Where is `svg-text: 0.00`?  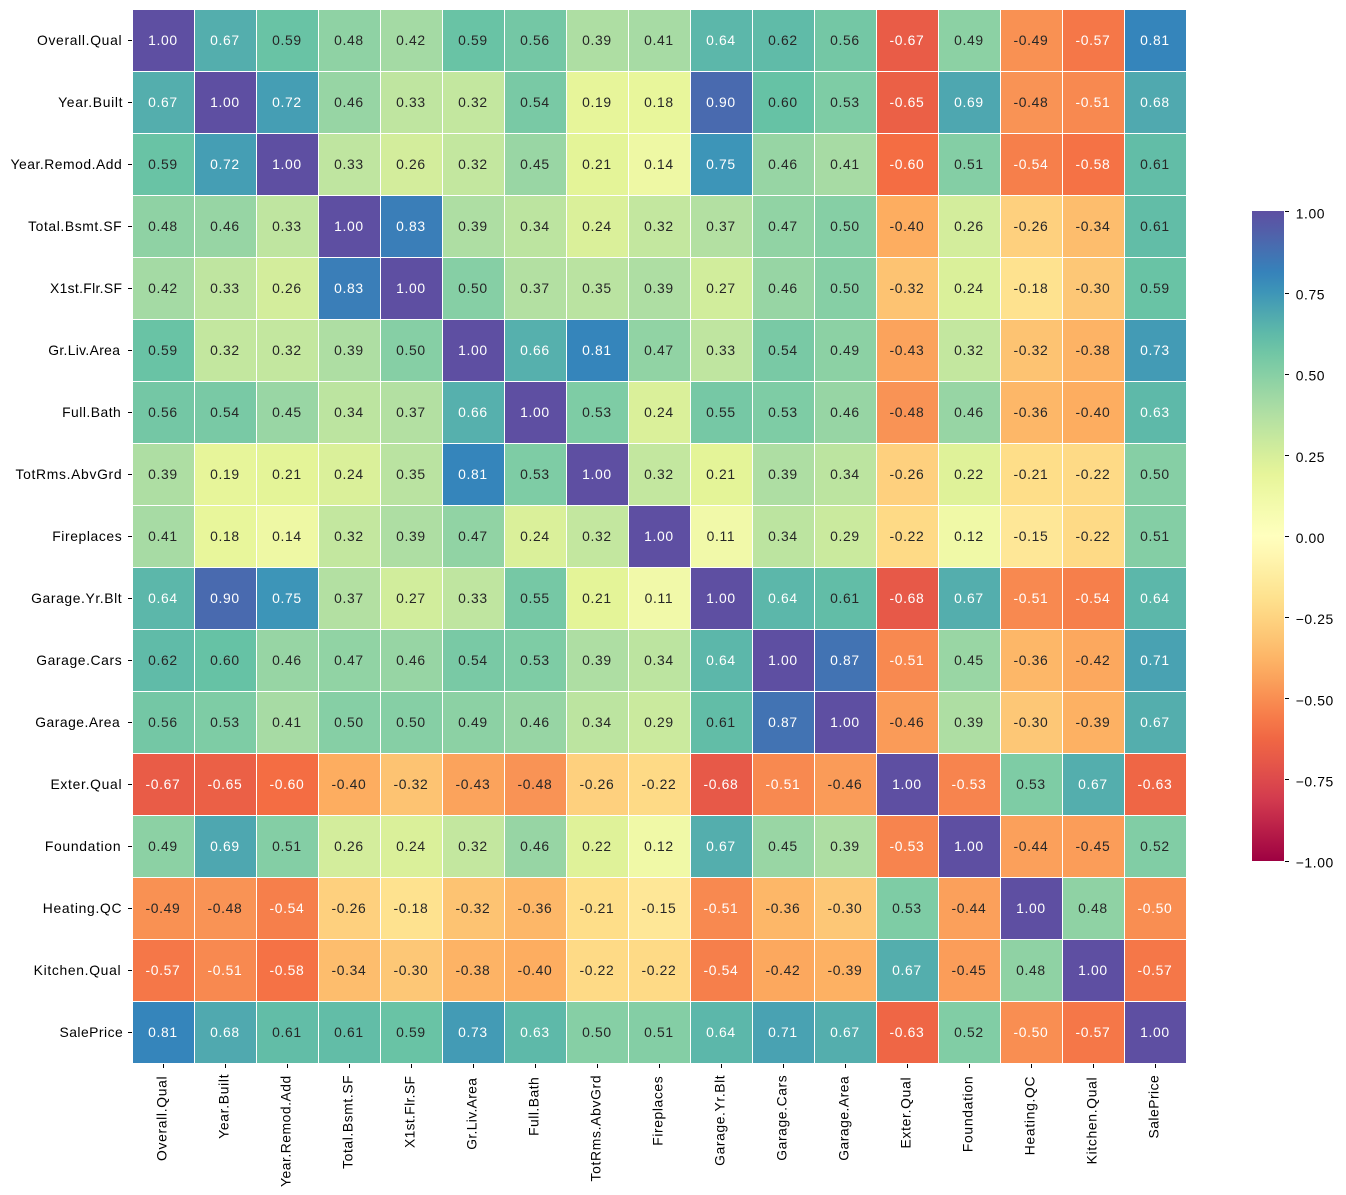
svg-text: 0.00 is located at coordinates (1310, 538).